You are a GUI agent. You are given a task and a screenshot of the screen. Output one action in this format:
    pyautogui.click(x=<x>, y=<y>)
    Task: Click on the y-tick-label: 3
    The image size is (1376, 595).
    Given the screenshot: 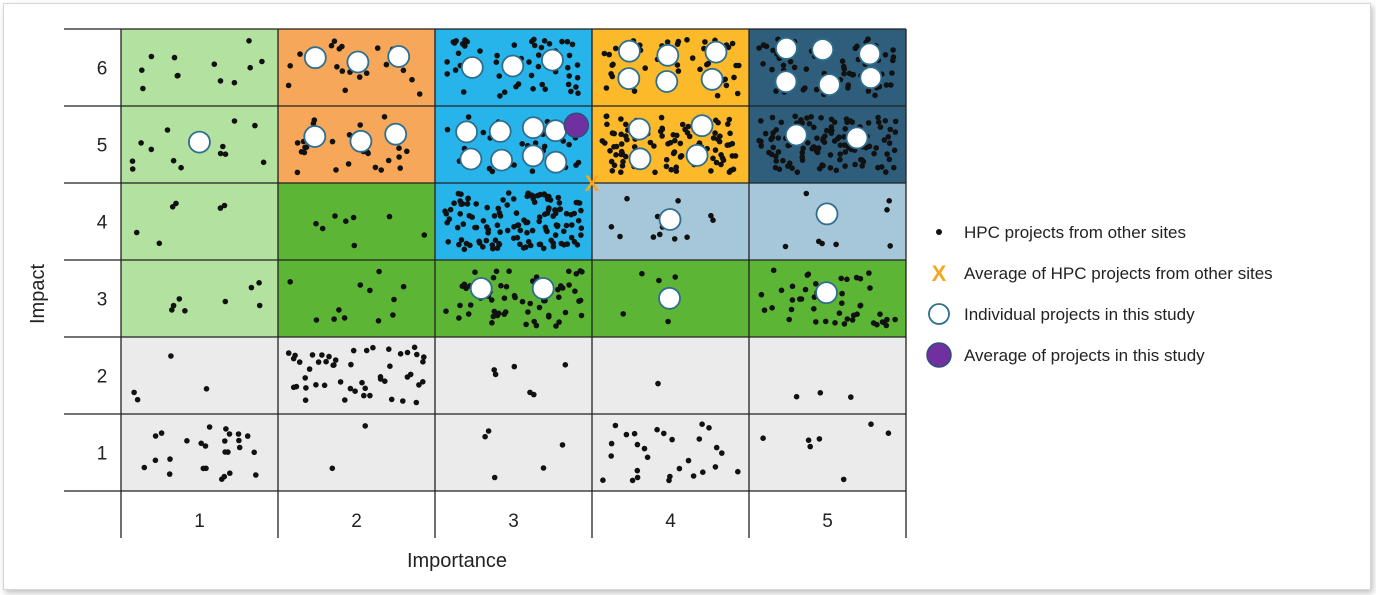 What is the action you would take?
    pyautogui.click(x=102, y=300)
    